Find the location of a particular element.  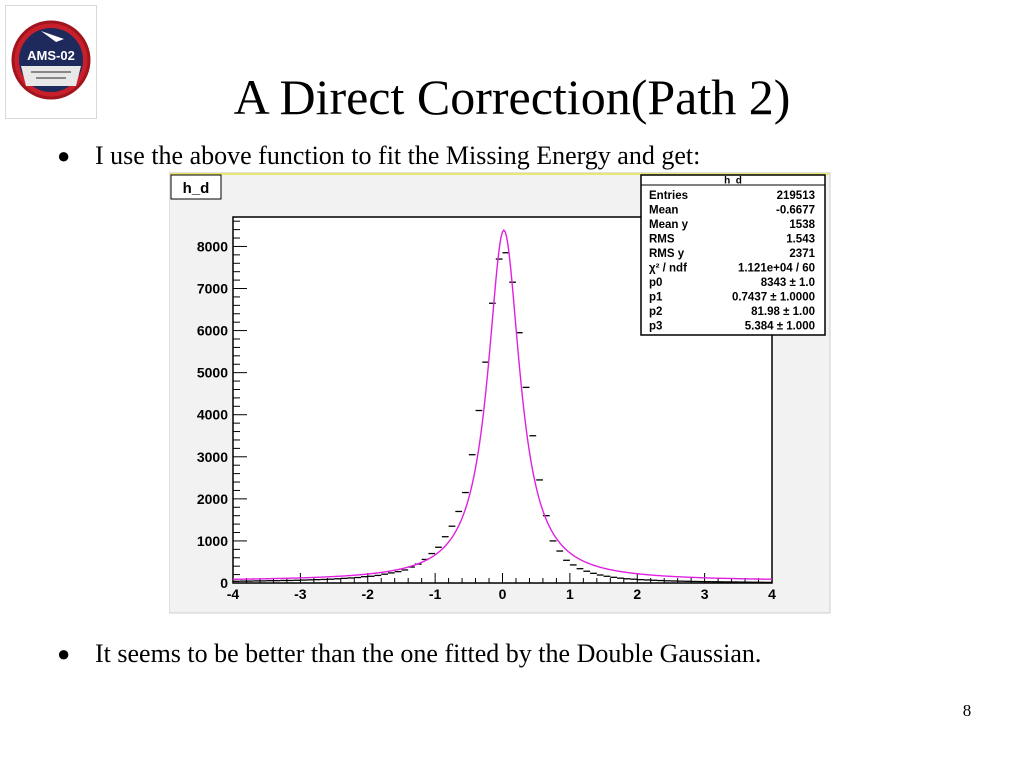

y-tick-label: 8000 is located at coordinates (212, 246).